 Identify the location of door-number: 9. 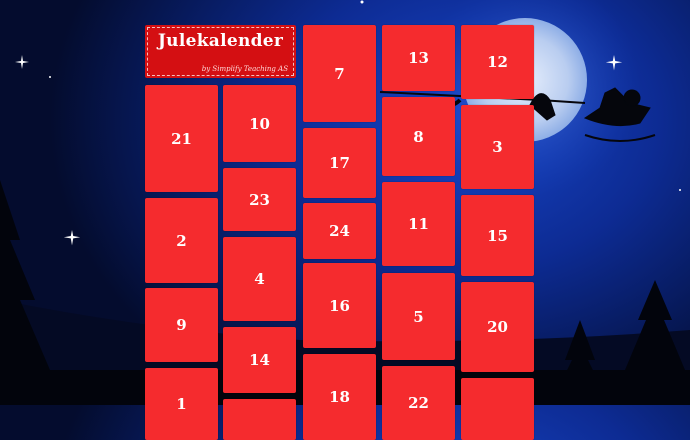
(181, 325).